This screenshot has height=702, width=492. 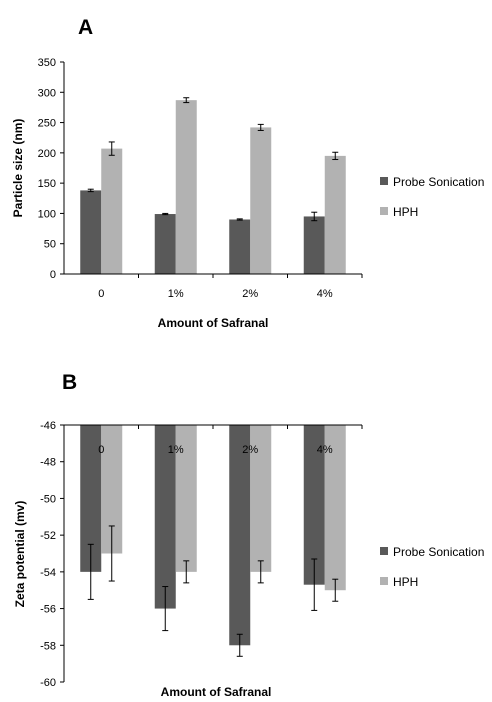 What do you see at coordinates (48, 646) in the screenshot?
I see `y-tick-label: -58` at bounding box center [48, 646].